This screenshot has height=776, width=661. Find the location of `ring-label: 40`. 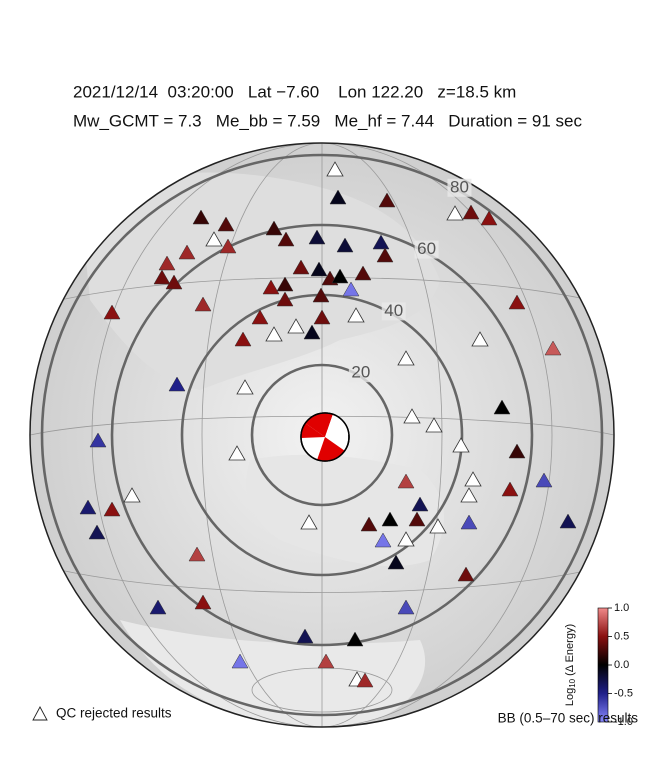

ring-label: 40 is located at coordinates (393, 310).